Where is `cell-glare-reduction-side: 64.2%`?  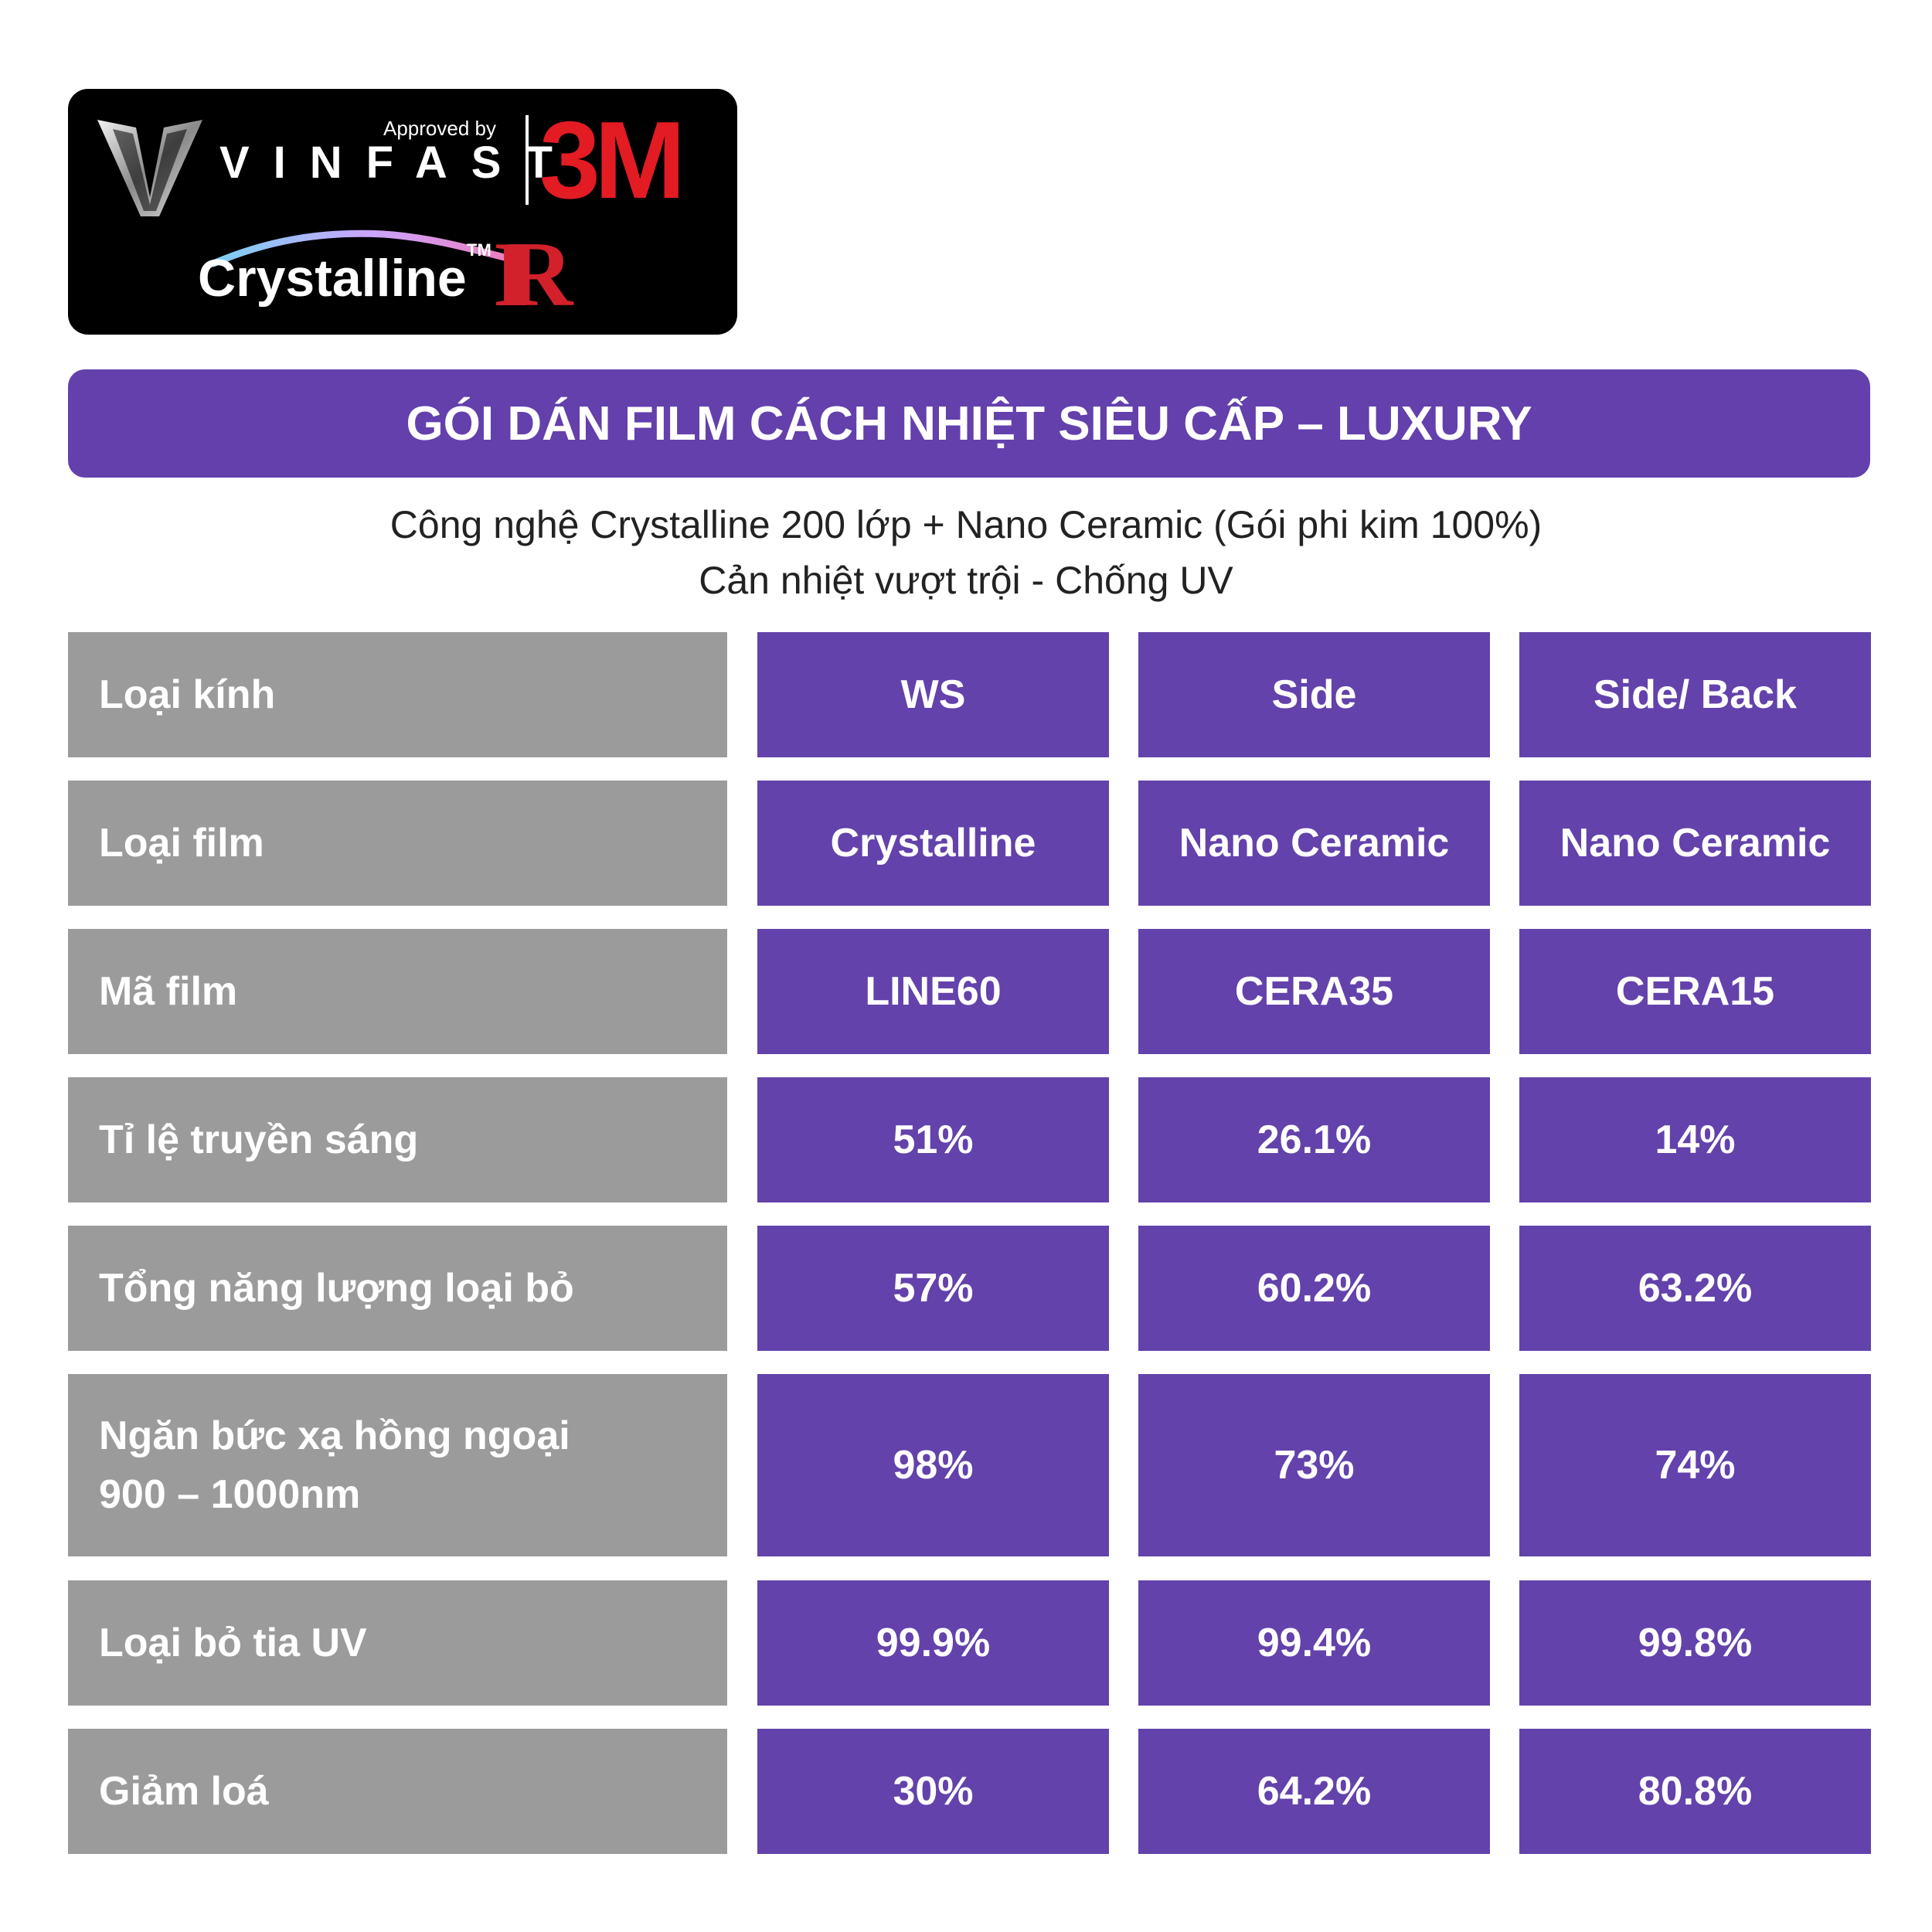
cell-glare-reduction-side: 64.2% is located at coordinates (1314, 1792).